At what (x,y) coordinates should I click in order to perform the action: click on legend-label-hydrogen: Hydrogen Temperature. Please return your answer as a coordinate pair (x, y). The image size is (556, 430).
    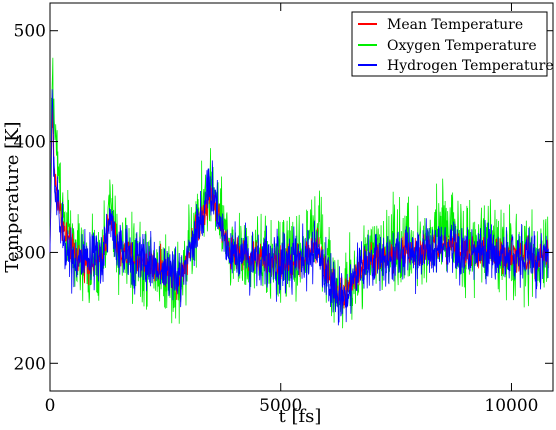
    Looking at the image, I should click on (470, 66).